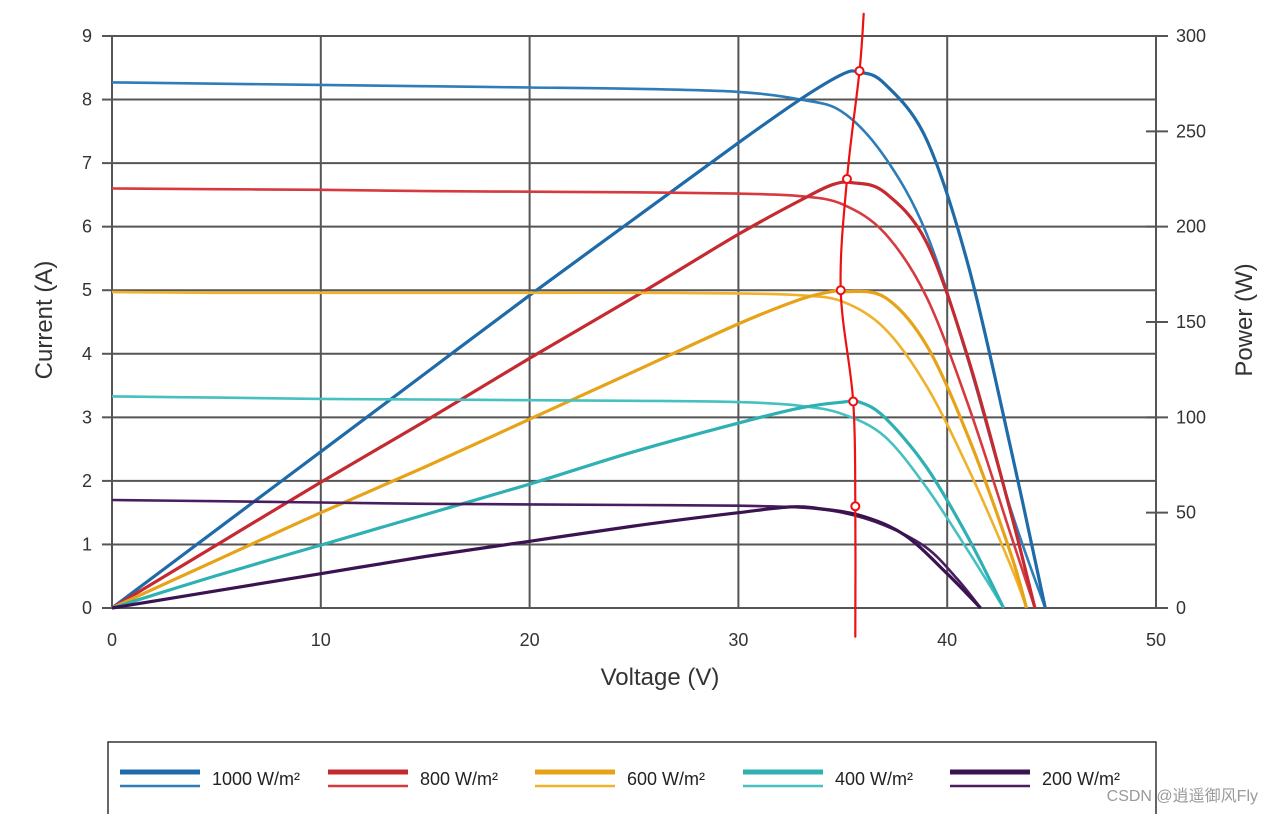  I want to click on x-tick-label: 30, so click(738, 640).